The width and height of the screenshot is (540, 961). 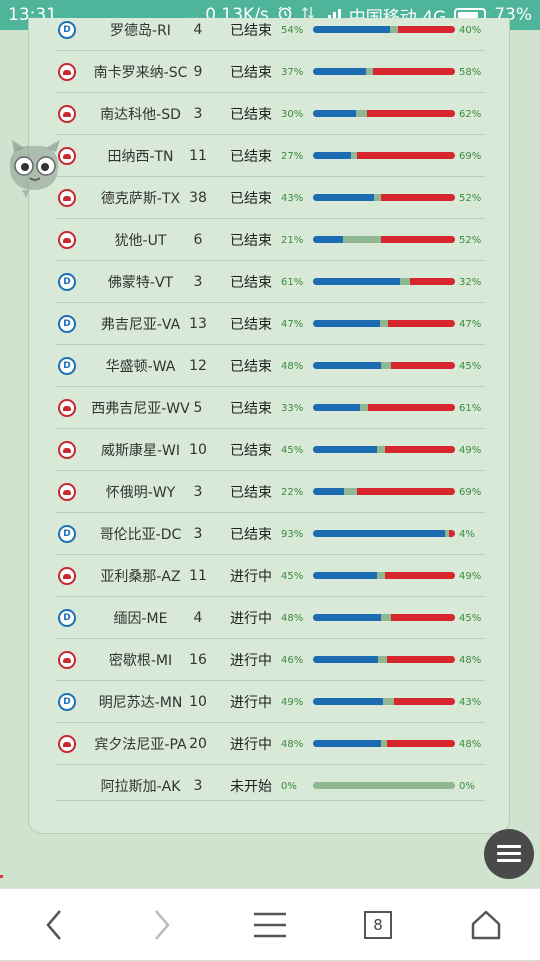 I want to click on state-row: 华盛顿-WA 12 已结束 48% 45%, so click(x=270, y=366).